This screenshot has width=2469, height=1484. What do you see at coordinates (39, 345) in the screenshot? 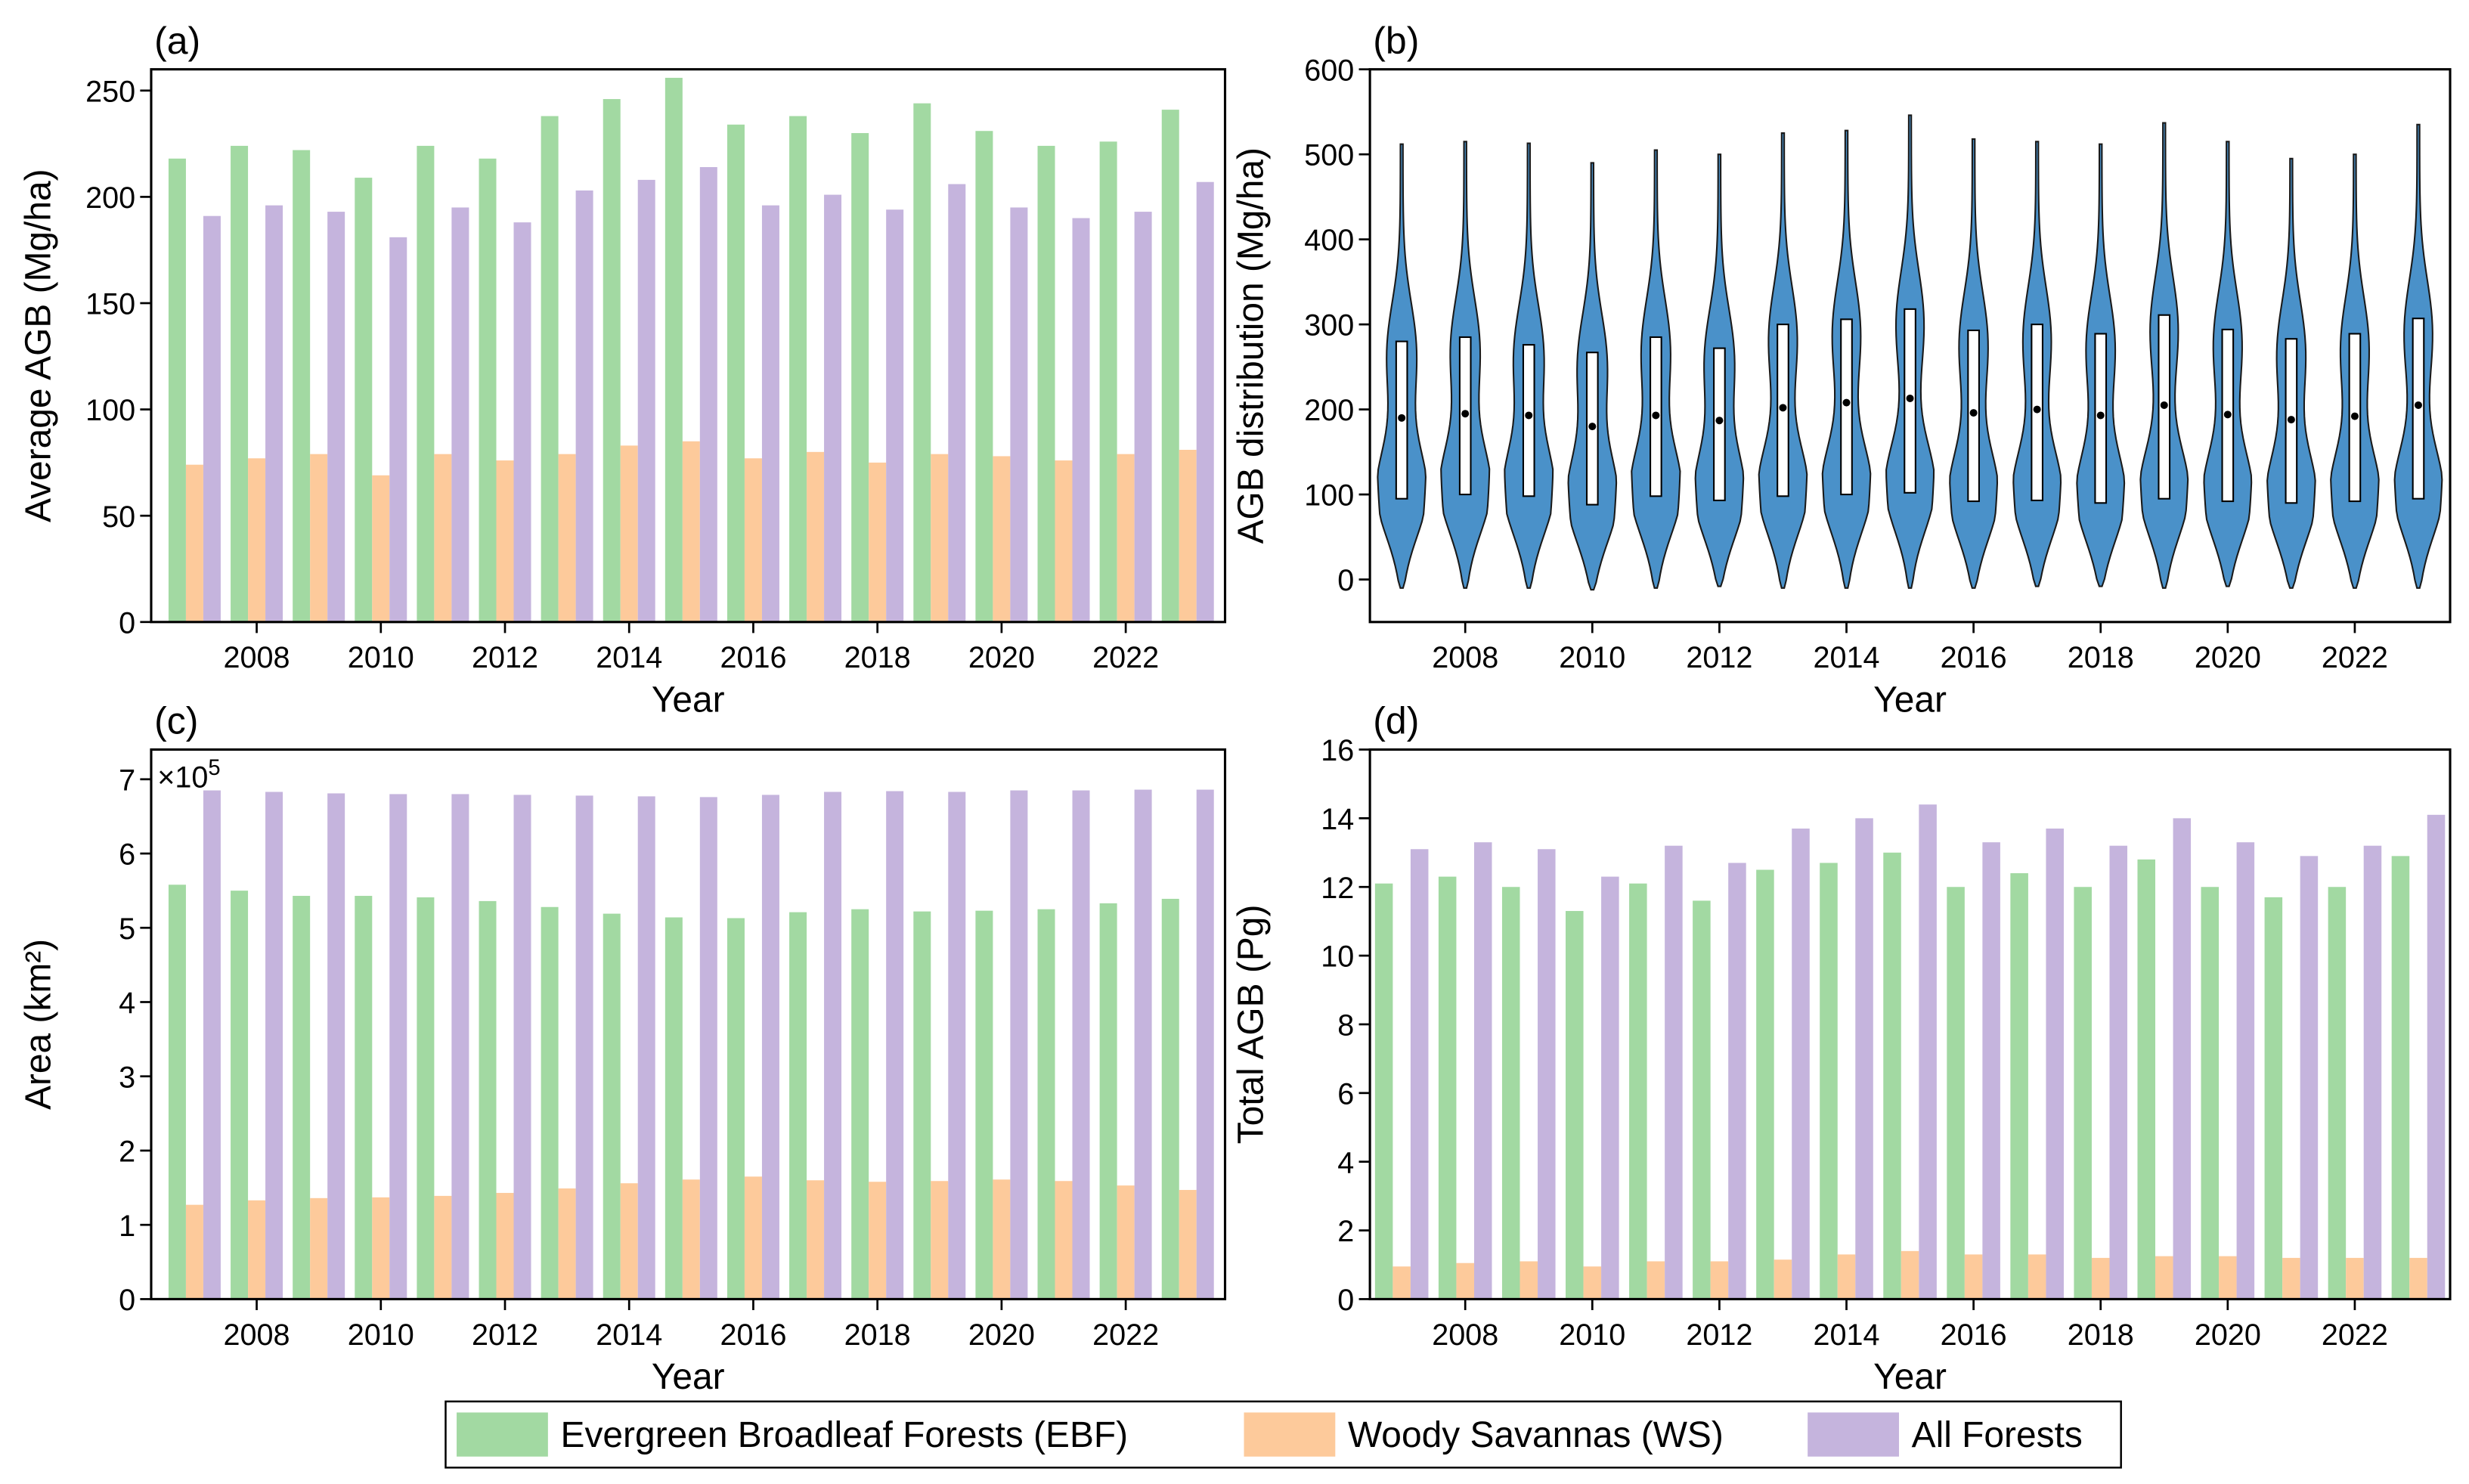
I see `y-axis-label: Average AGB (Mg/ha)` at bounding box center [39, 345].